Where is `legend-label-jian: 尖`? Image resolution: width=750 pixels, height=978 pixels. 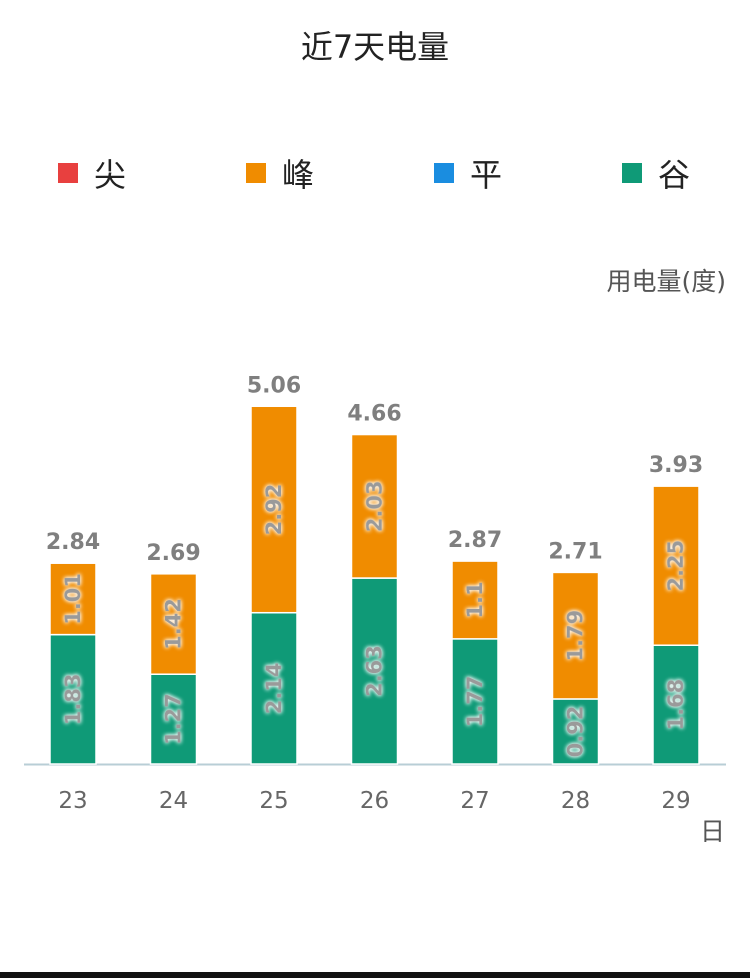
legend-label-jian: 尖 is located at coordinates (110, 175).